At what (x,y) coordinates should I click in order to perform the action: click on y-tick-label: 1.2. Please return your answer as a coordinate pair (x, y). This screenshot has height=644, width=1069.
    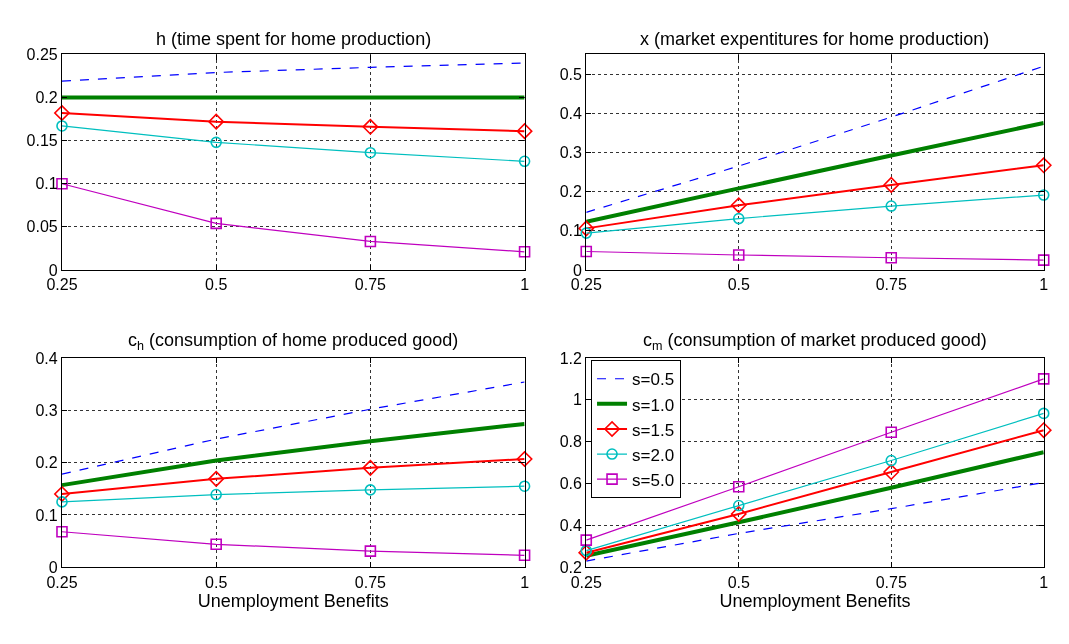
    Looking at the image, I should click on (571, 358).